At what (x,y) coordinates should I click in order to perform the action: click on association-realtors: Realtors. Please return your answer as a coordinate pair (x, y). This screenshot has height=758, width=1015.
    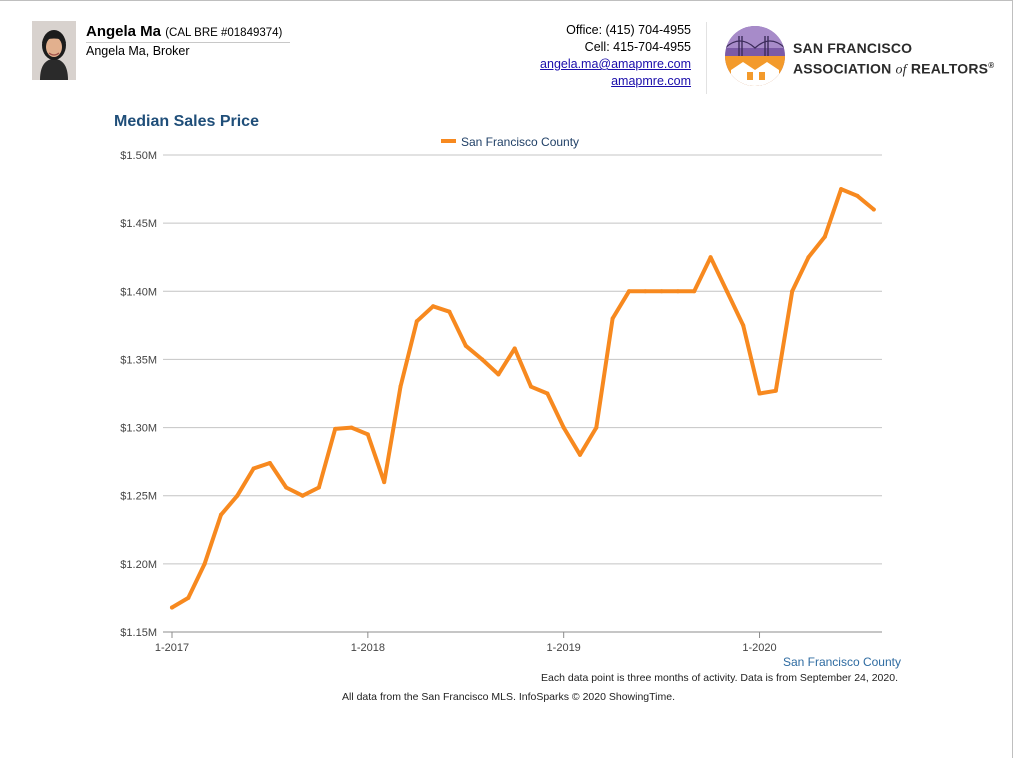
    Looking at the image, I should click on (949, 68).